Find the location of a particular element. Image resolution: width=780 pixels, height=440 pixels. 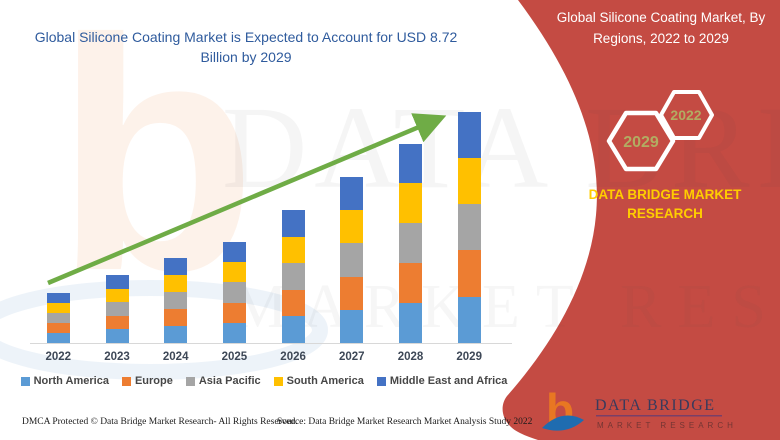

hexagon-2029: 2029 is located at coordinates (641, 141).